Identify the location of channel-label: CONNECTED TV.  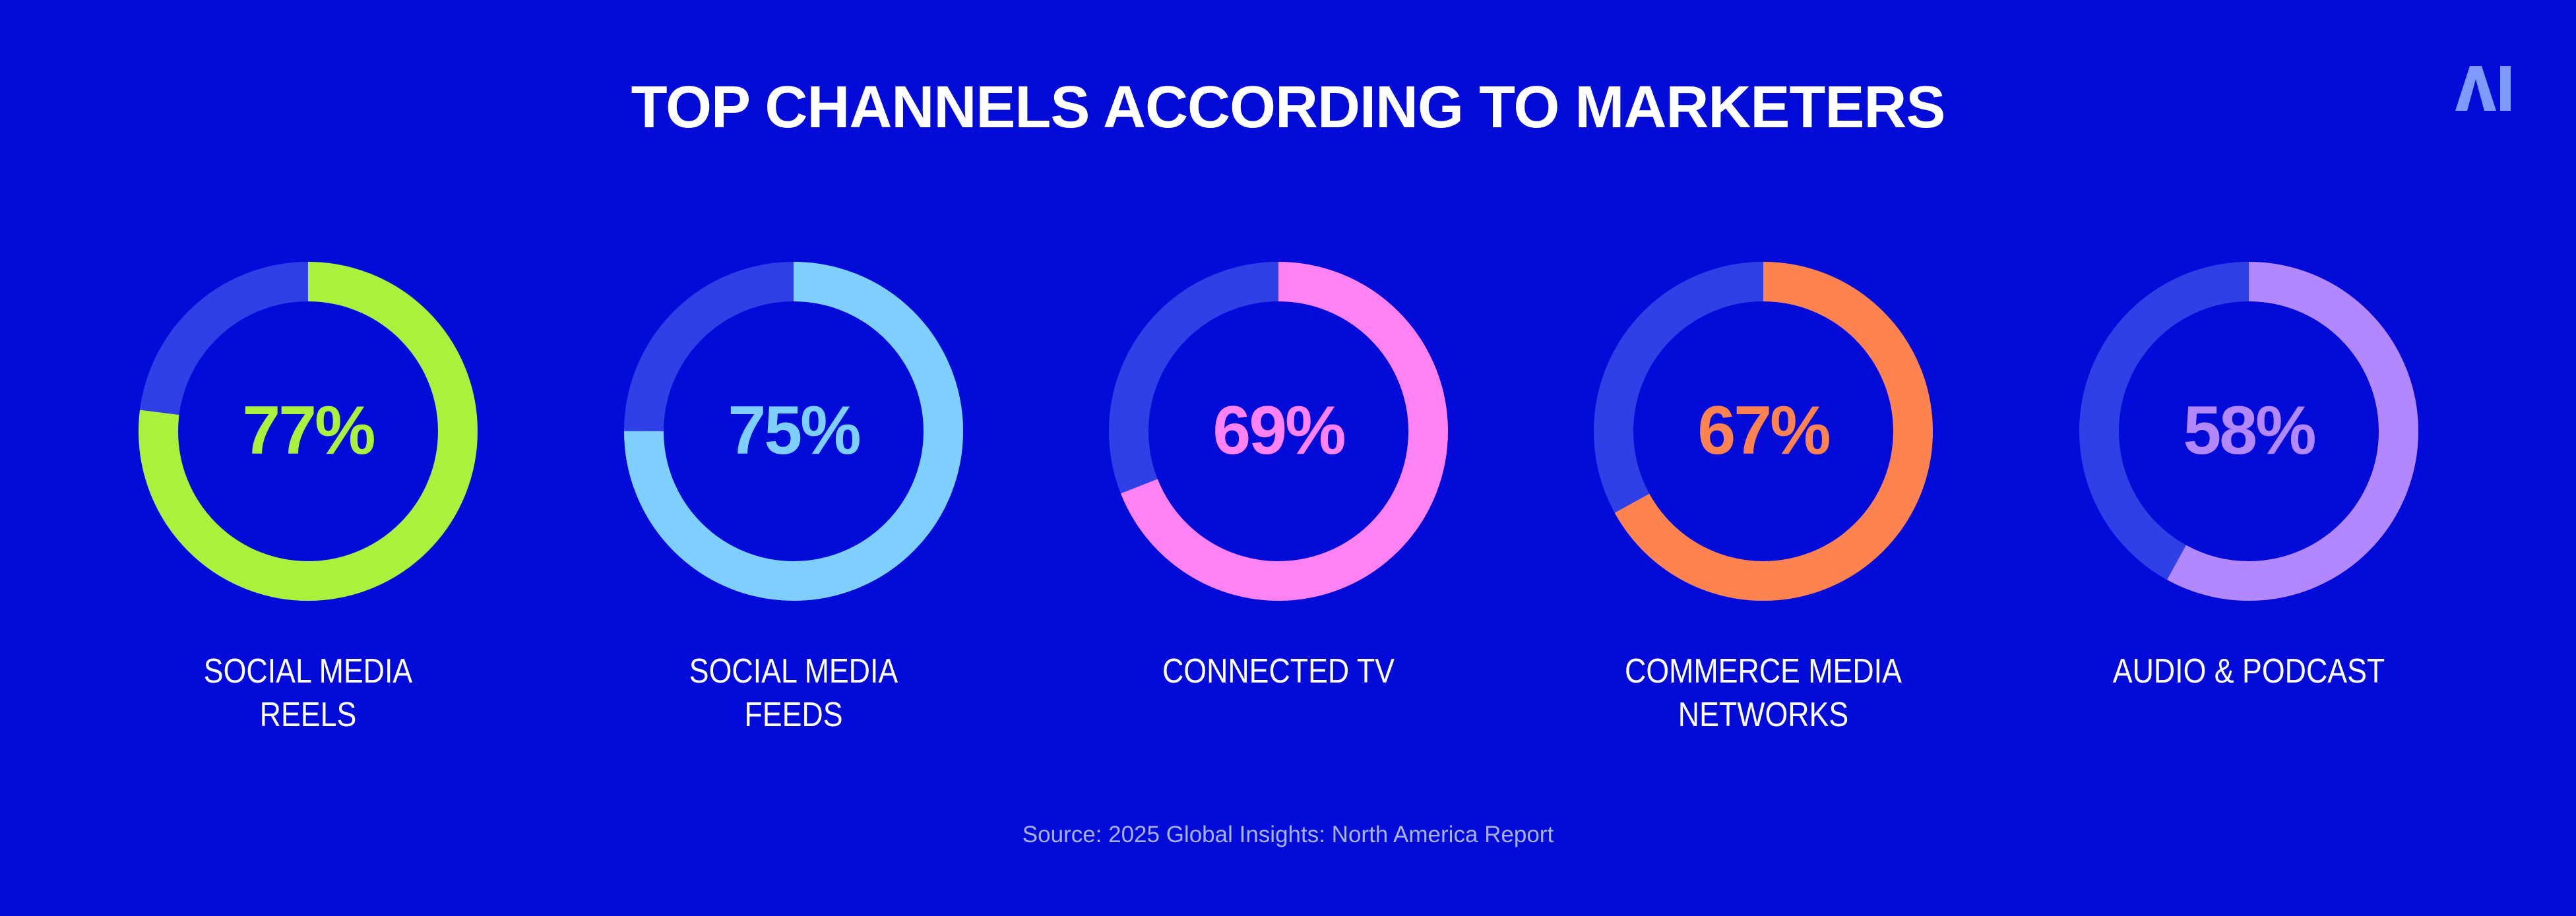
(1278, 671).